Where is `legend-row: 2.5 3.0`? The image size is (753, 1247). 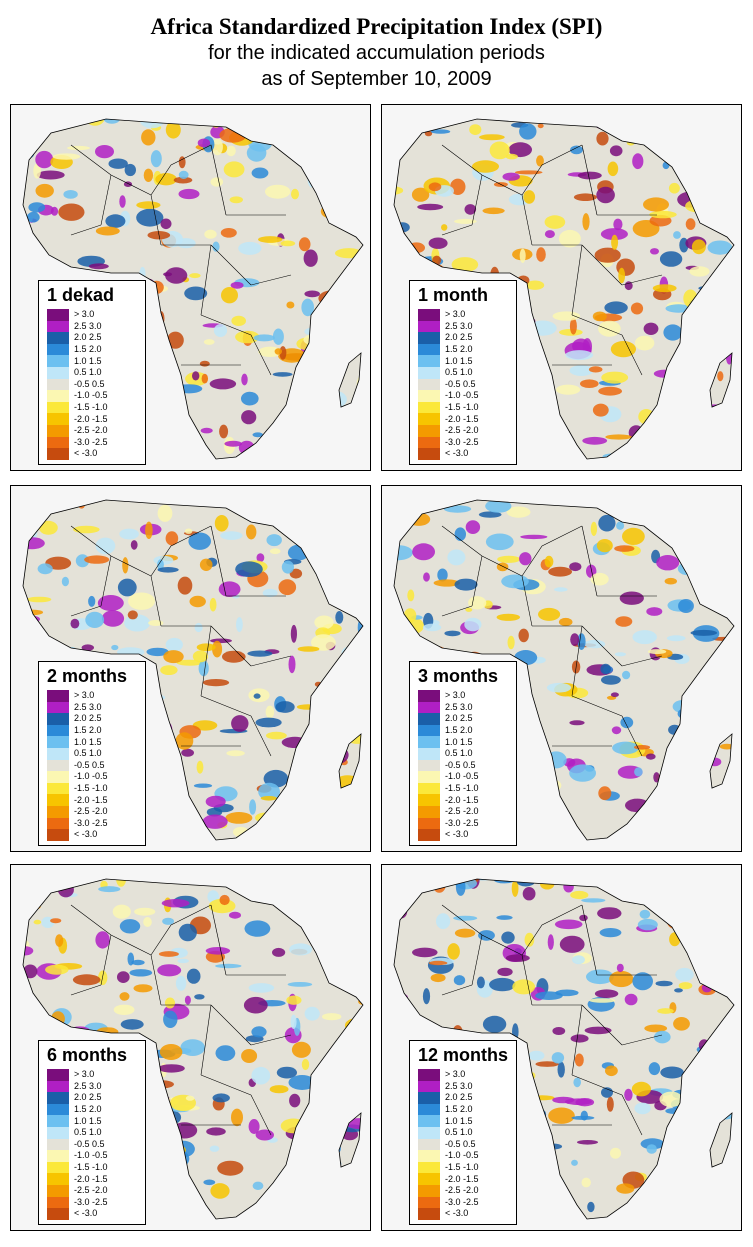 legend-row: 2.5 3.0 is located at coordinates (96, 326).